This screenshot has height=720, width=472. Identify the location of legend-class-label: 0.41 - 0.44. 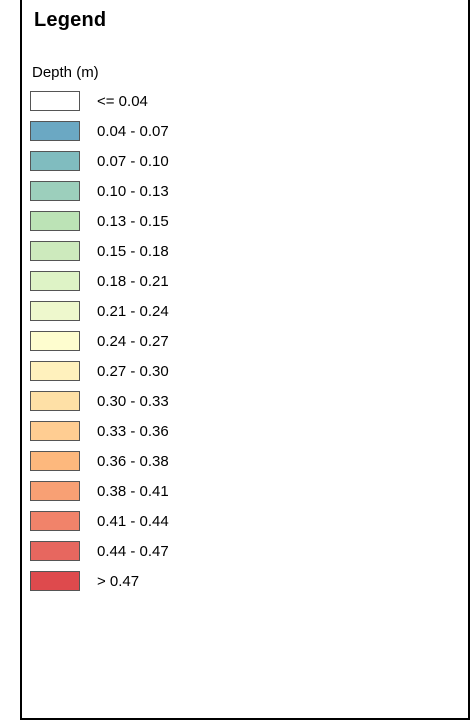
(133, 521).